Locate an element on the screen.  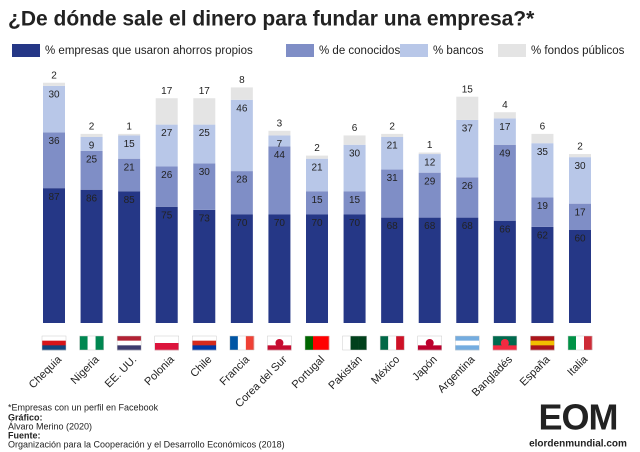
value-label: 87 is located at coordinates (54, 197).